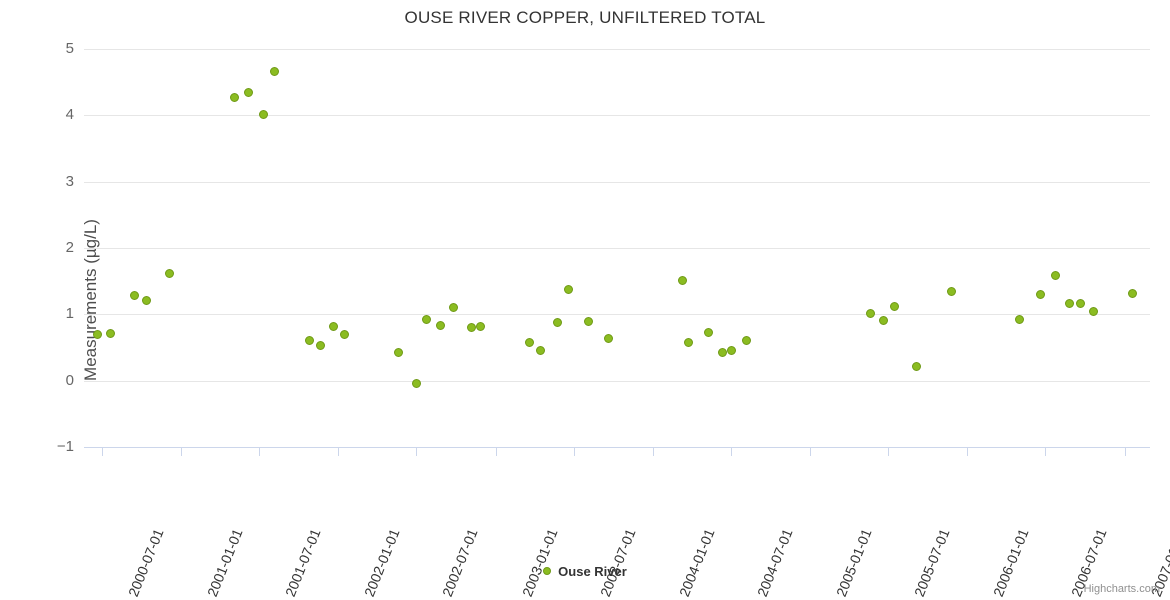  I want to click on x-tick-label: 2001-07-01, so click(316, 529).